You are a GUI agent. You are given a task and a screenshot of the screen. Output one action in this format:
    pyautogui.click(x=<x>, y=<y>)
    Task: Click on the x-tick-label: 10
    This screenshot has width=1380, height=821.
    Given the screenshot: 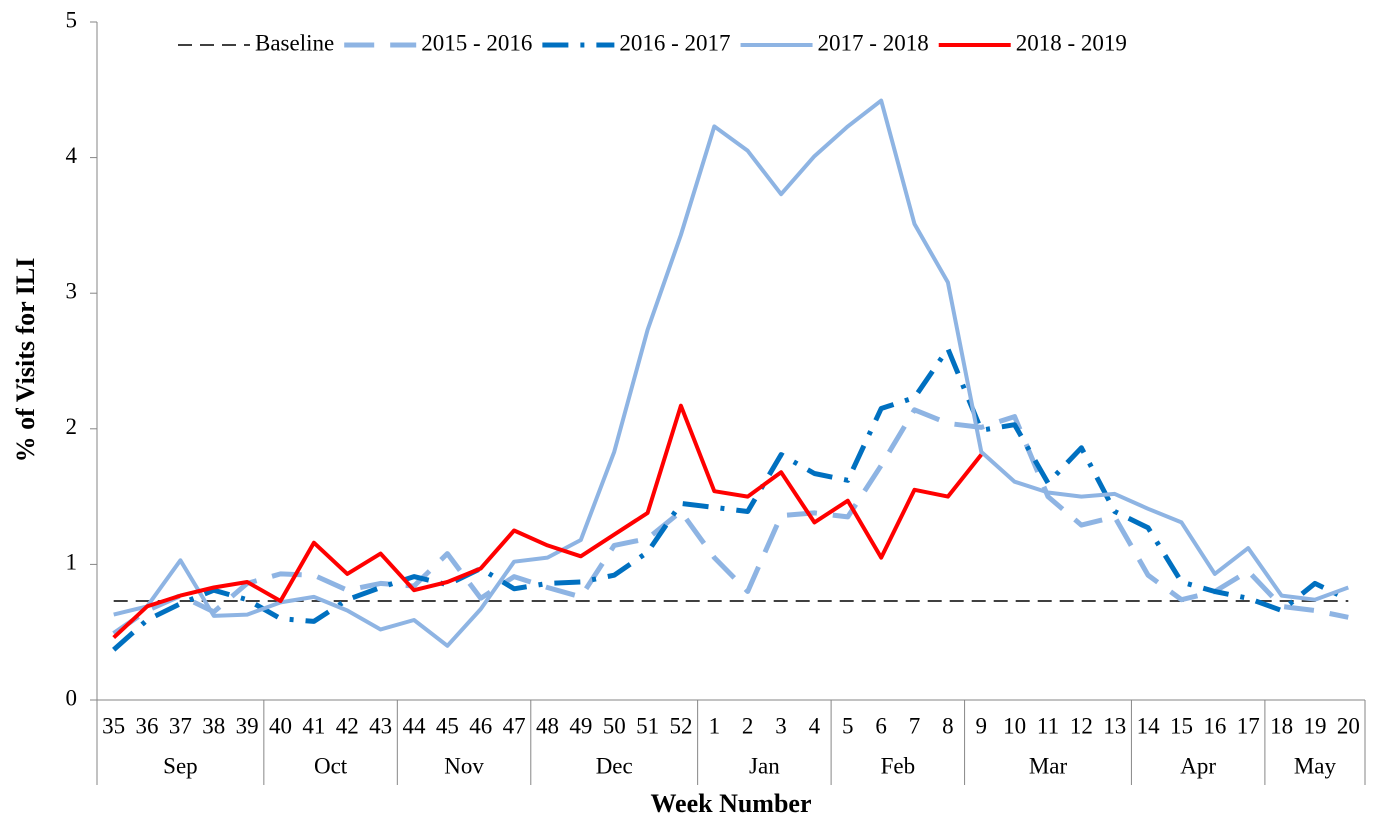 What is the action you would take?
    pyautogui.click(x=1014, y=725)
    